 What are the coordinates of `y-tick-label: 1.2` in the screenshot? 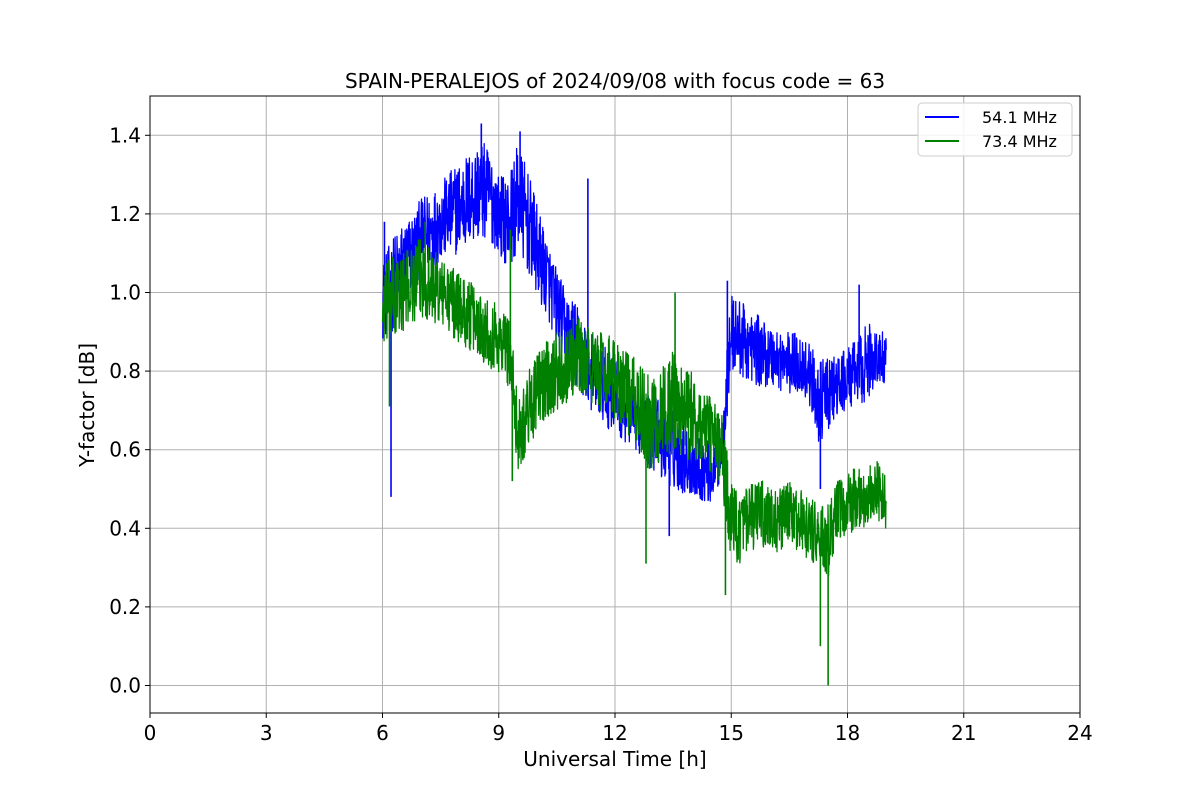 It's located at (125, 214).